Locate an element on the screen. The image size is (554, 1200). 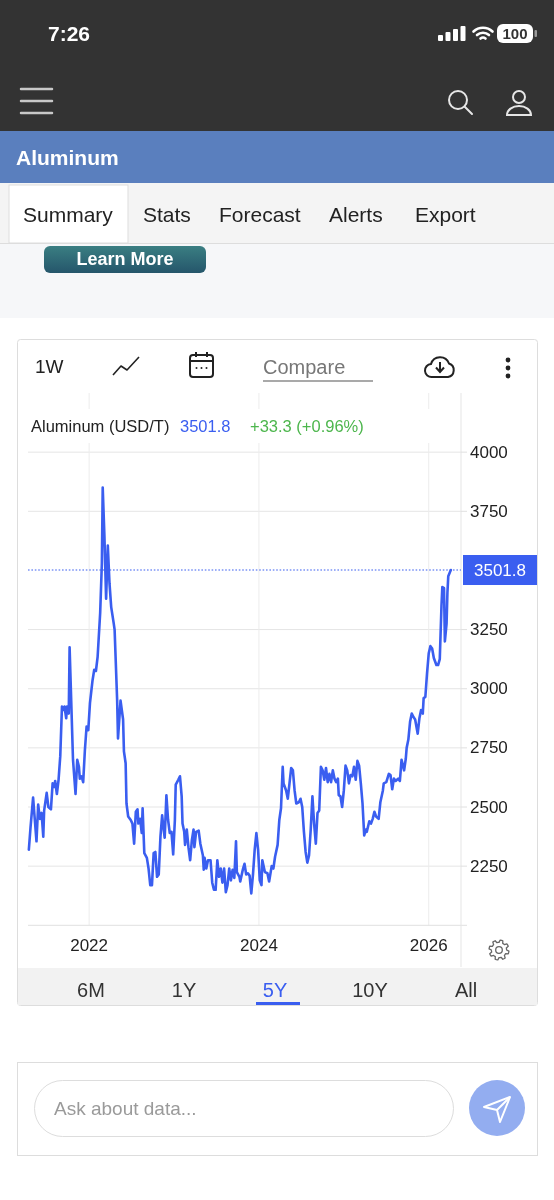
text: 10Y is located at coordinates (370, 990).